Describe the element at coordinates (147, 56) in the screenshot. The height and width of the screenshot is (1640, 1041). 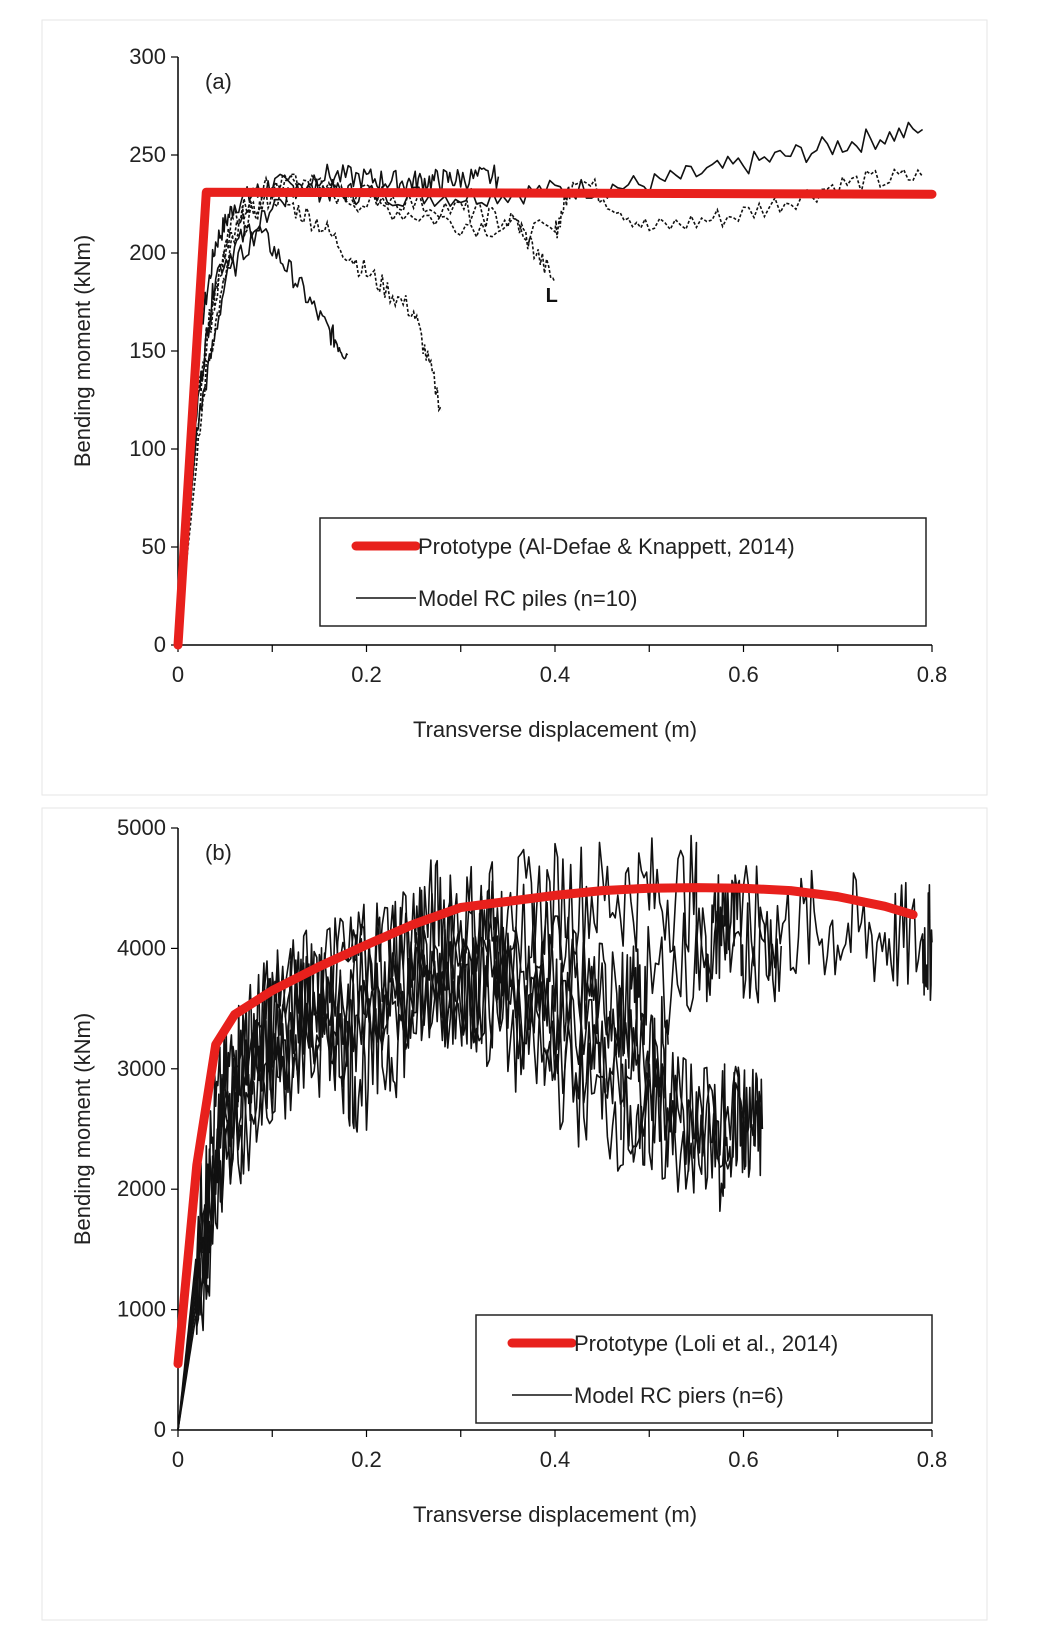
I see `y-tick-label: 300` at that location.